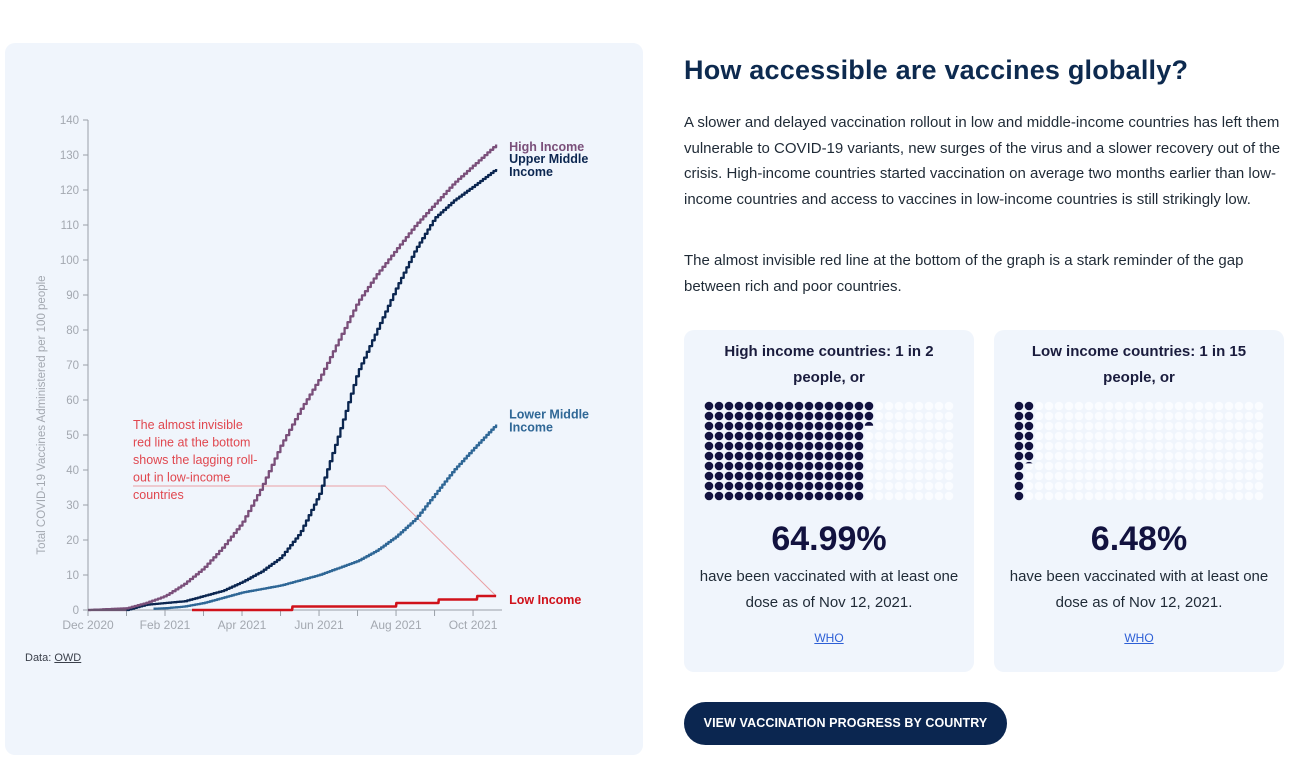  I want to click on series-line-low-income, so click(344, 603).